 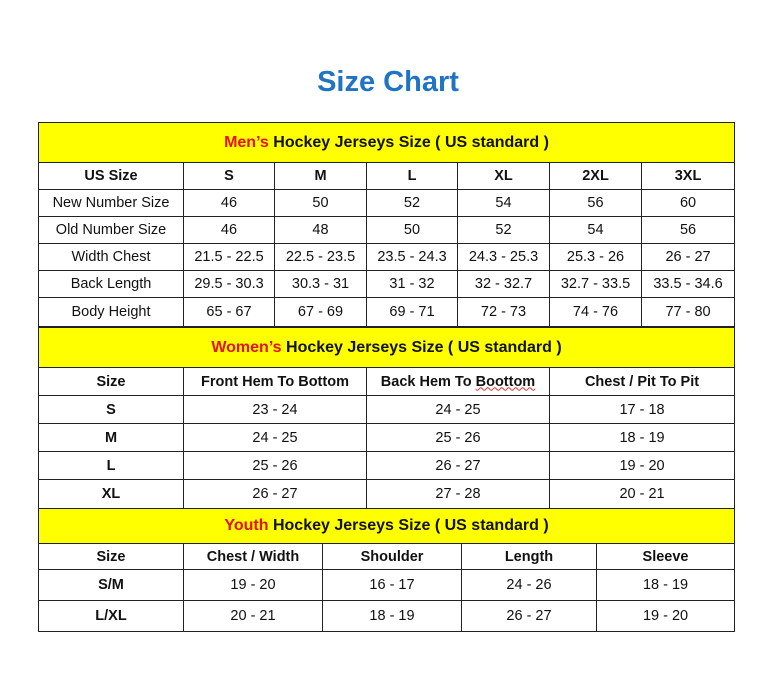 What do you see at coordinates (595, 312) in the screenshot?
I see `table-cell: 74 - 76` at bounding box center [595, 312].